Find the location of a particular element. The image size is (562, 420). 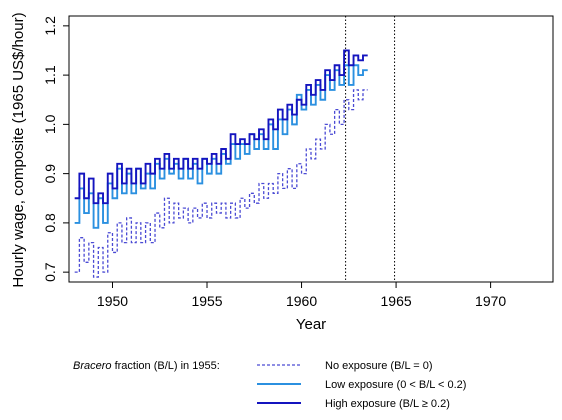

legend-title-rest: fraction (B/L) in 1955: is located at coordinates (166, 366).